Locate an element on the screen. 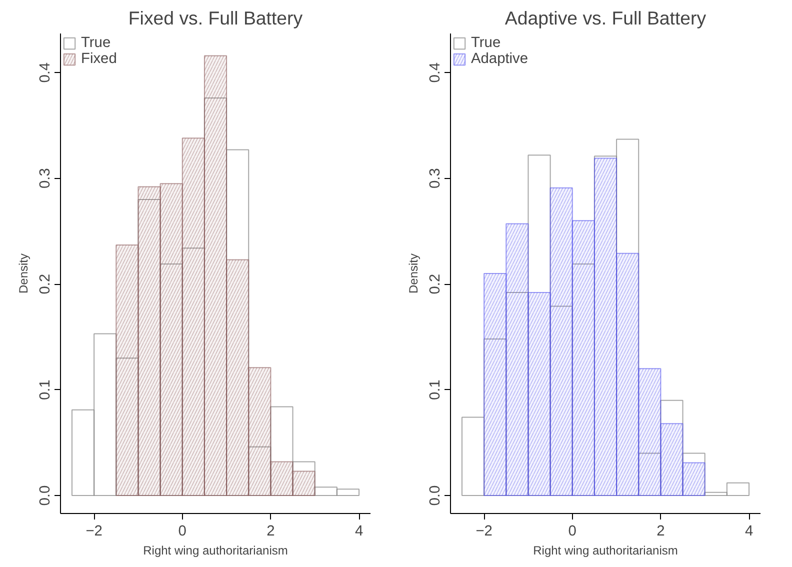 This screenshot has width=792, height=567. legend-label: Fixed is located at coordinates (99, 59).